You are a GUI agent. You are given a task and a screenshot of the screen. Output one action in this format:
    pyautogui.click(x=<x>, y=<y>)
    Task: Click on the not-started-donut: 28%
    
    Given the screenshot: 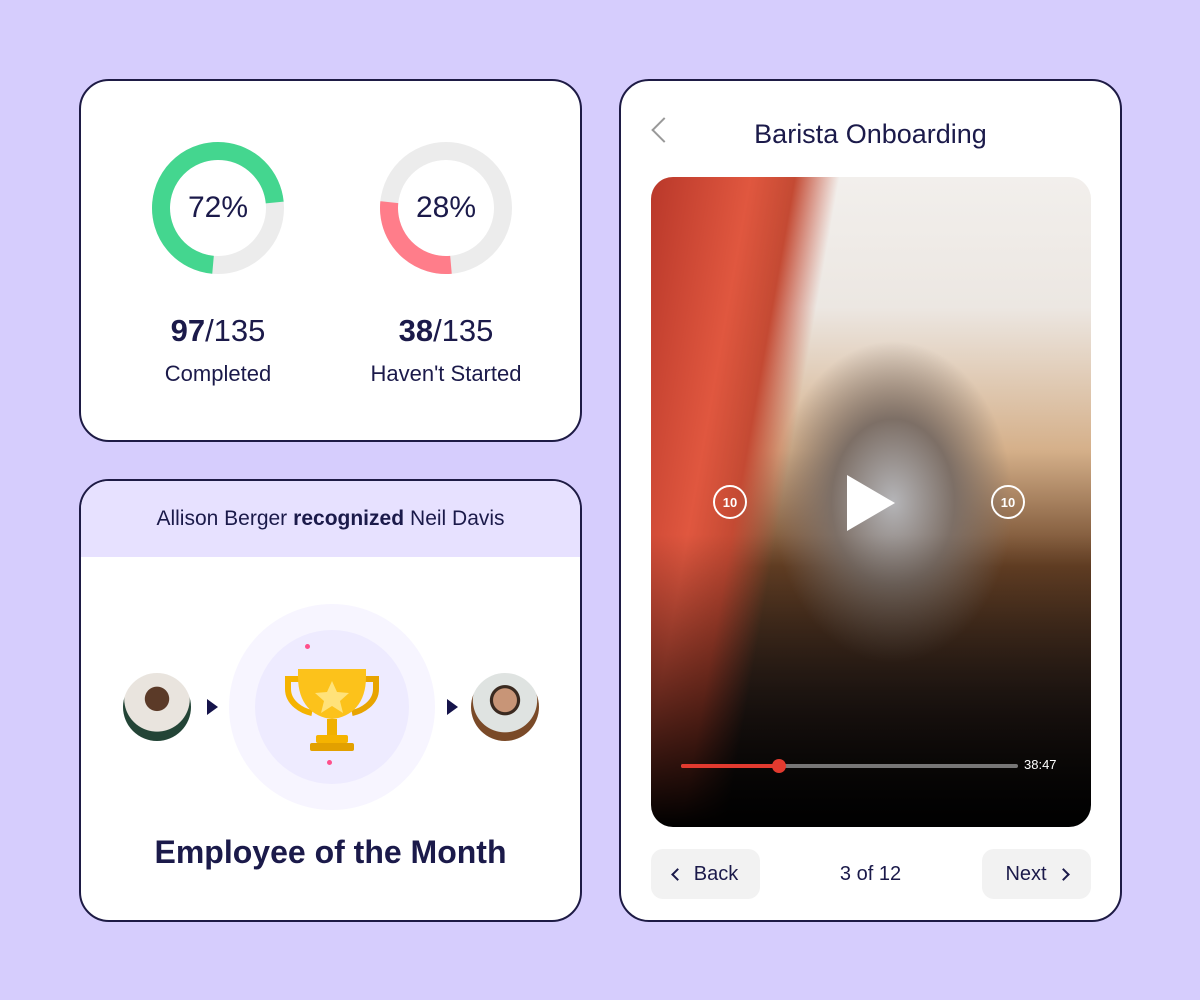 What is the action you would take?
    pyautogui.click(x=446, y=208)
    